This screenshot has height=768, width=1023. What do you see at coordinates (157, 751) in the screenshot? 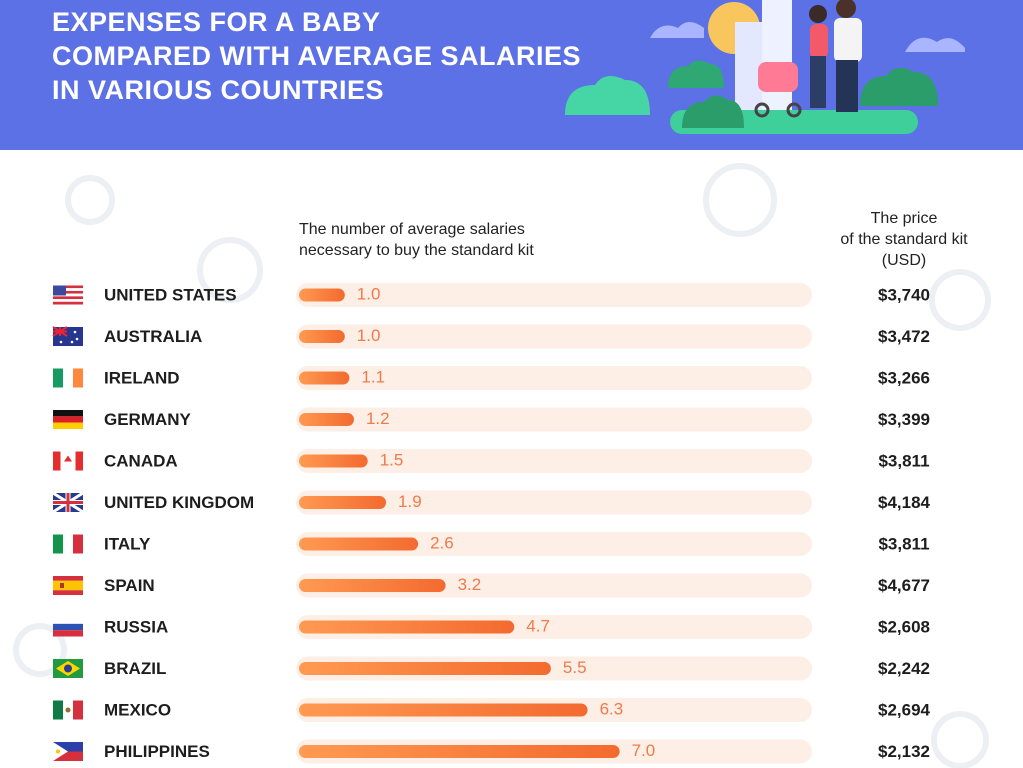
I see `country-label: PHILIPPINES` at bounding box center [157, 751].